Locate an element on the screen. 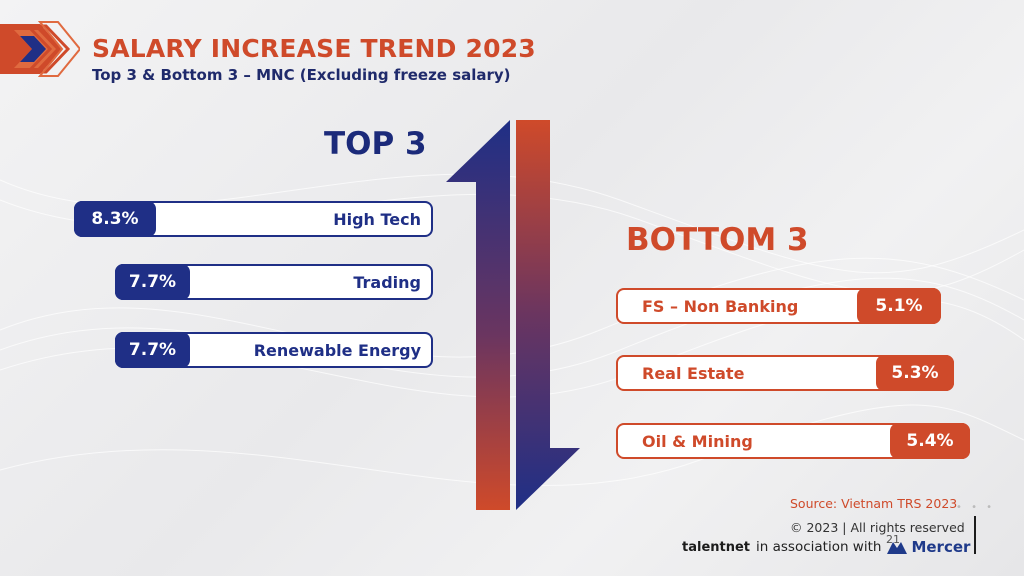  mercer-logo: Mercer is located at coordinates (941, 547).